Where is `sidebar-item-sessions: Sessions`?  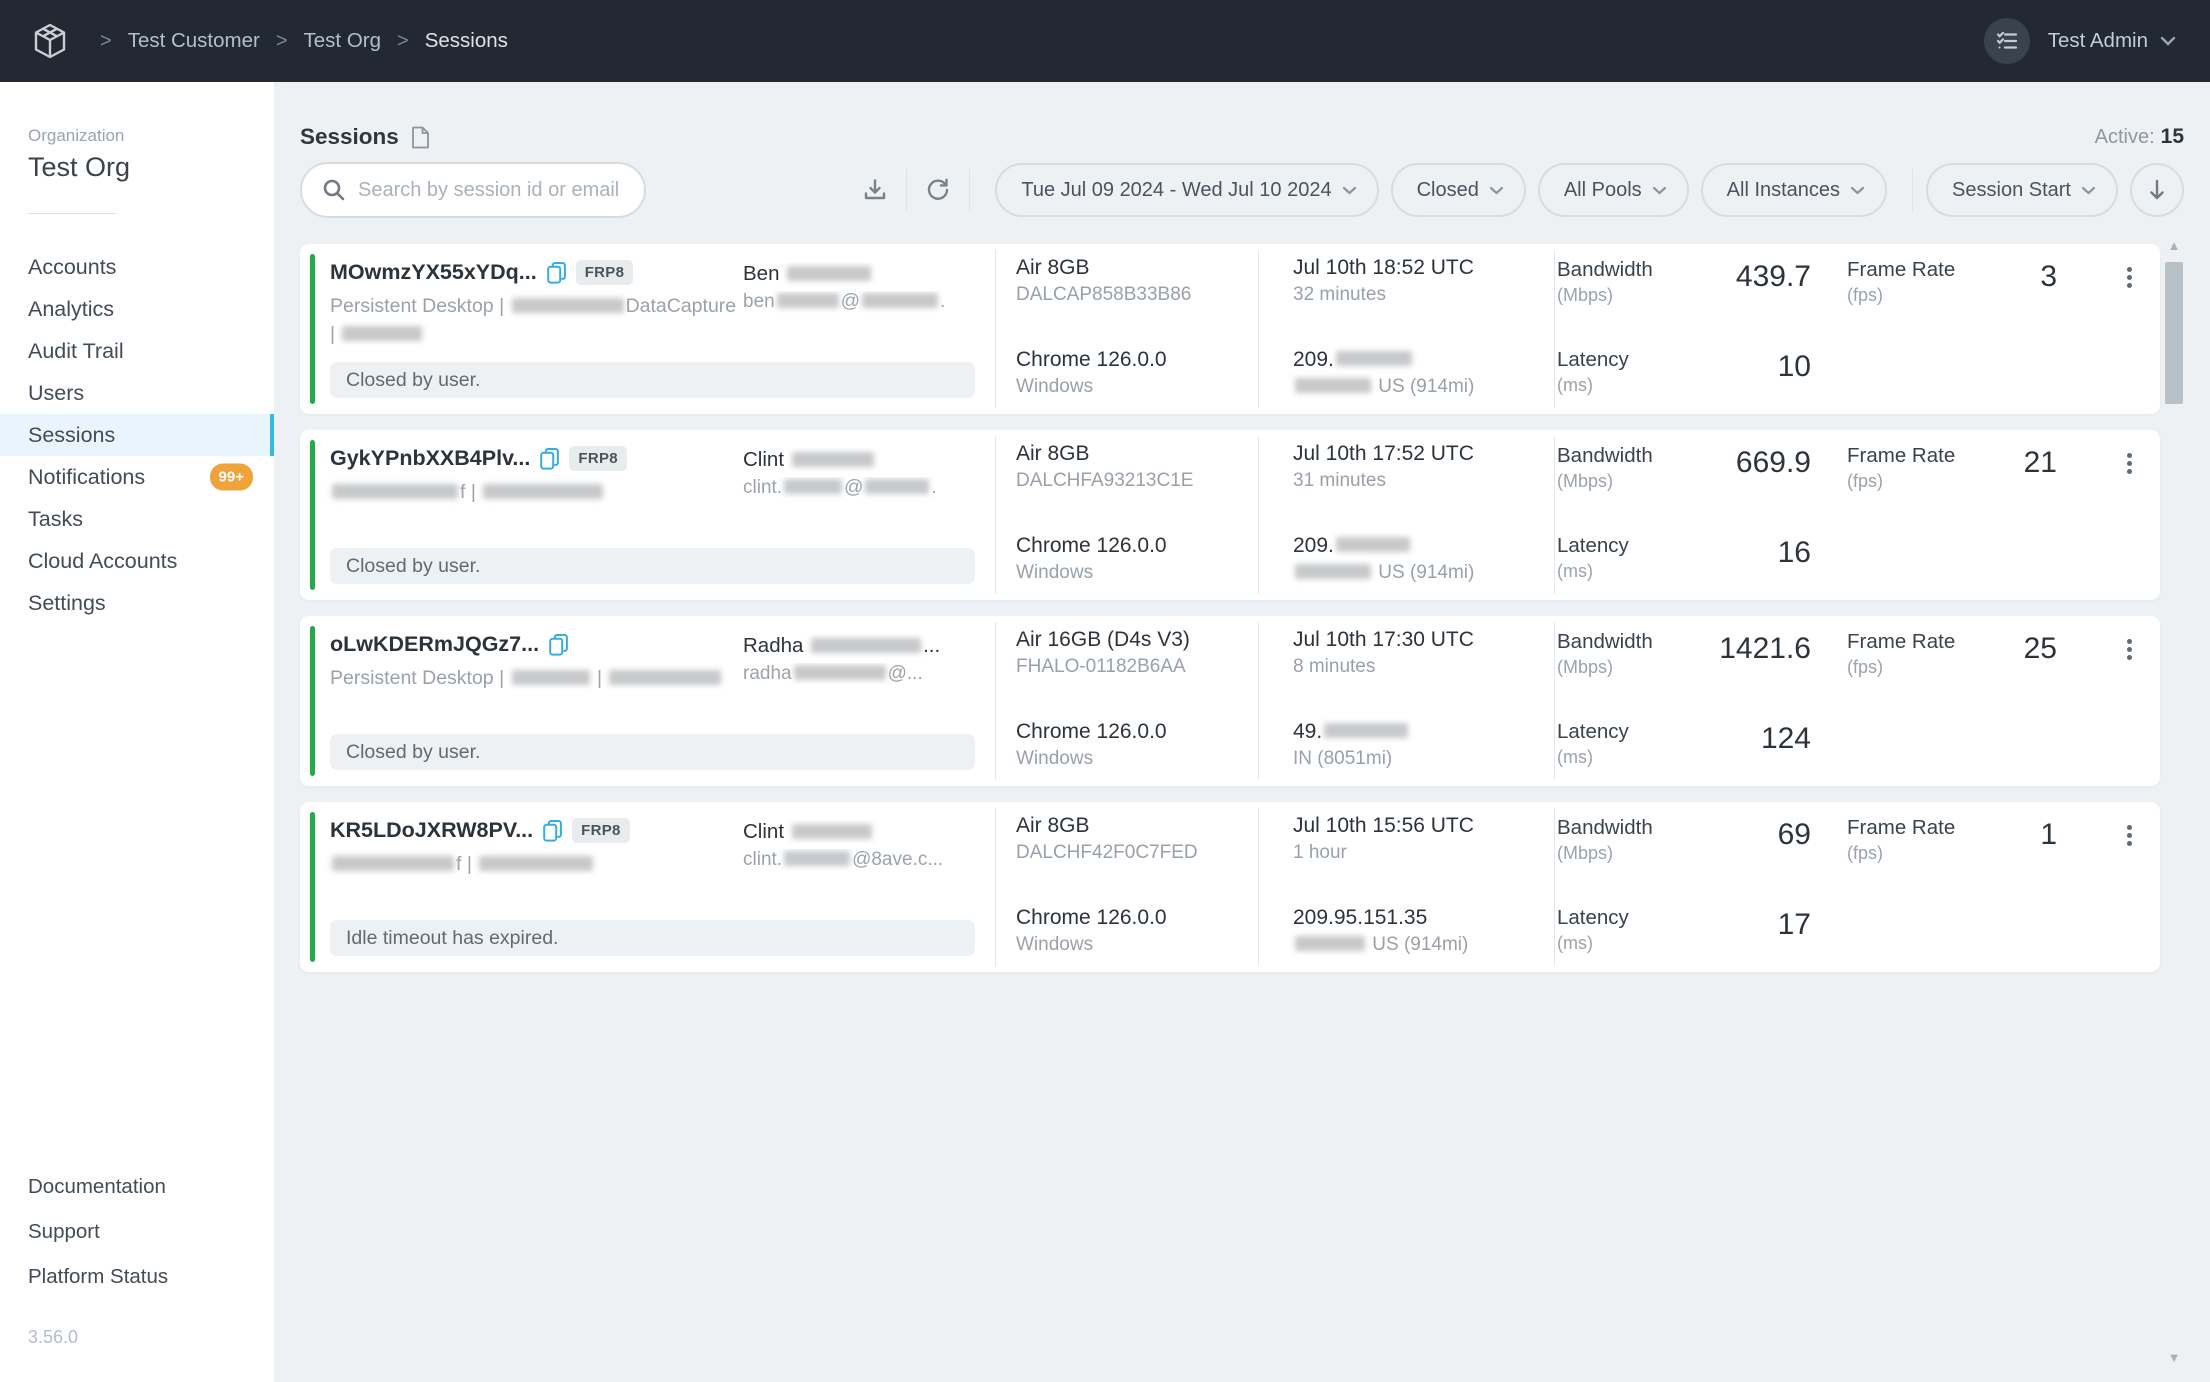 sidebar-item-sessions: Sessions is located at coordinates (137, 435).